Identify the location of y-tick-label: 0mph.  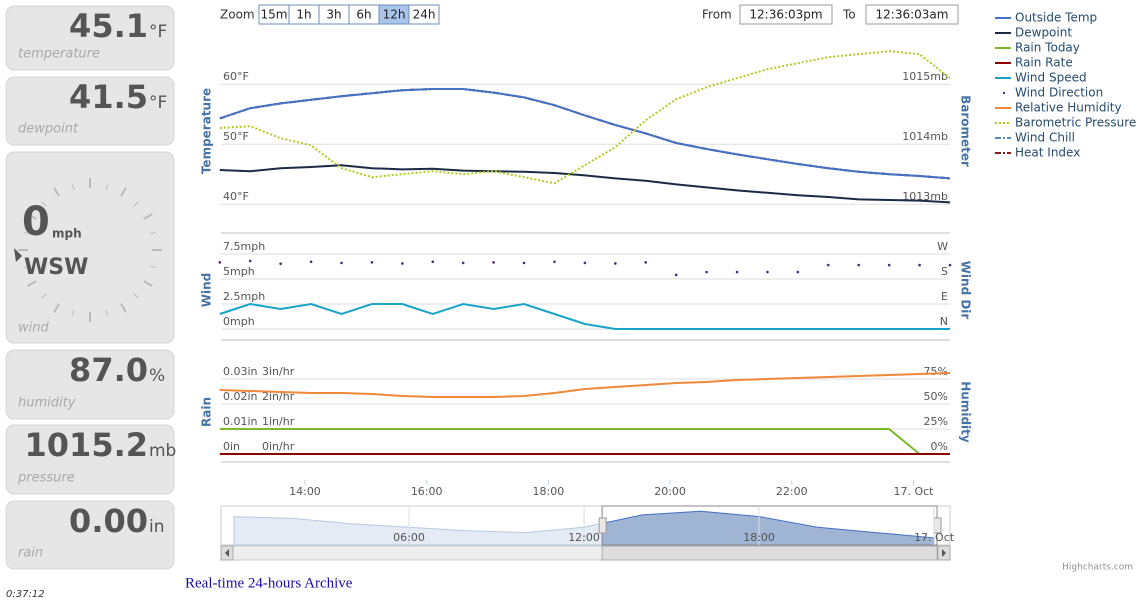
(239, 321).